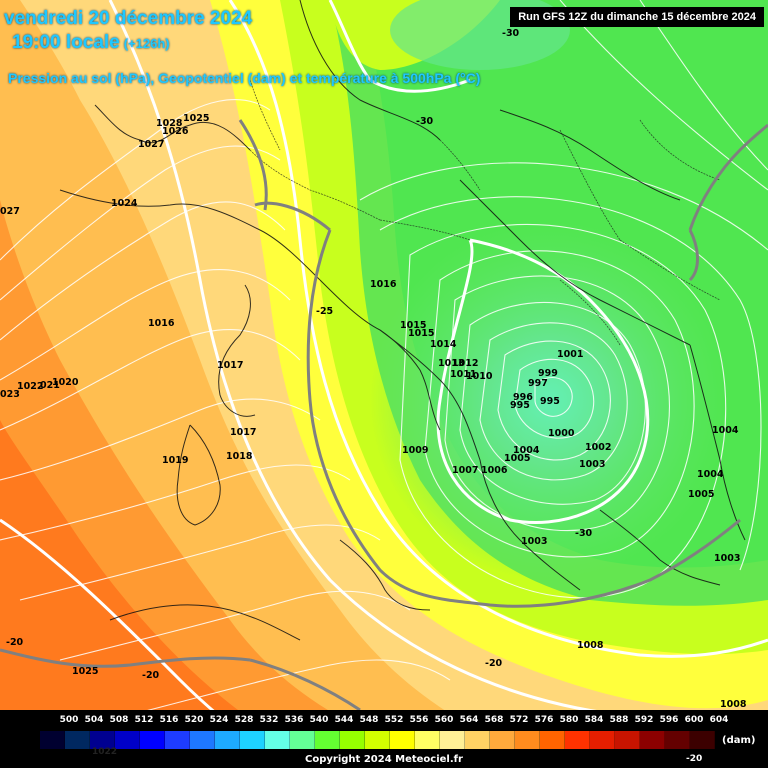 The height and width of the screenshot is (768, 768). What do you see at coordinates (66, 42) in the screenshot?
I see `forecast-time-label: 19:00 locale` at bounding box center [66, 42].